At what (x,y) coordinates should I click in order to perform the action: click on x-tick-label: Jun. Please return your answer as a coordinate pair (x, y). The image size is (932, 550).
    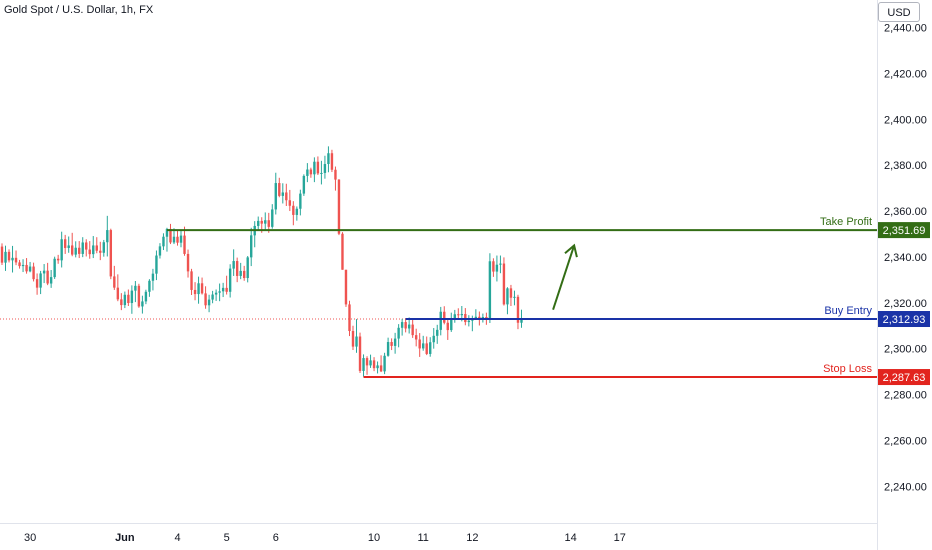
    Looking at the image, I should click on (125, 538).